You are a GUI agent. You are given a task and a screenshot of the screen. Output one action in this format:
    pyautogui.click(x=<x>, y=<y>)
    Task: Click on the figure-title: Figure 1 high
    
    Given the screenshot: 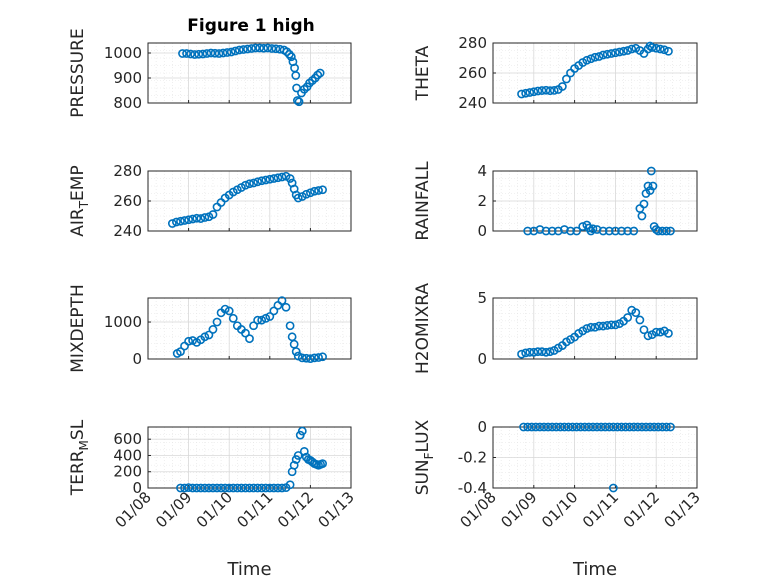 What is the action you would take?
    pyautogui.click(x=251, y=26)
    